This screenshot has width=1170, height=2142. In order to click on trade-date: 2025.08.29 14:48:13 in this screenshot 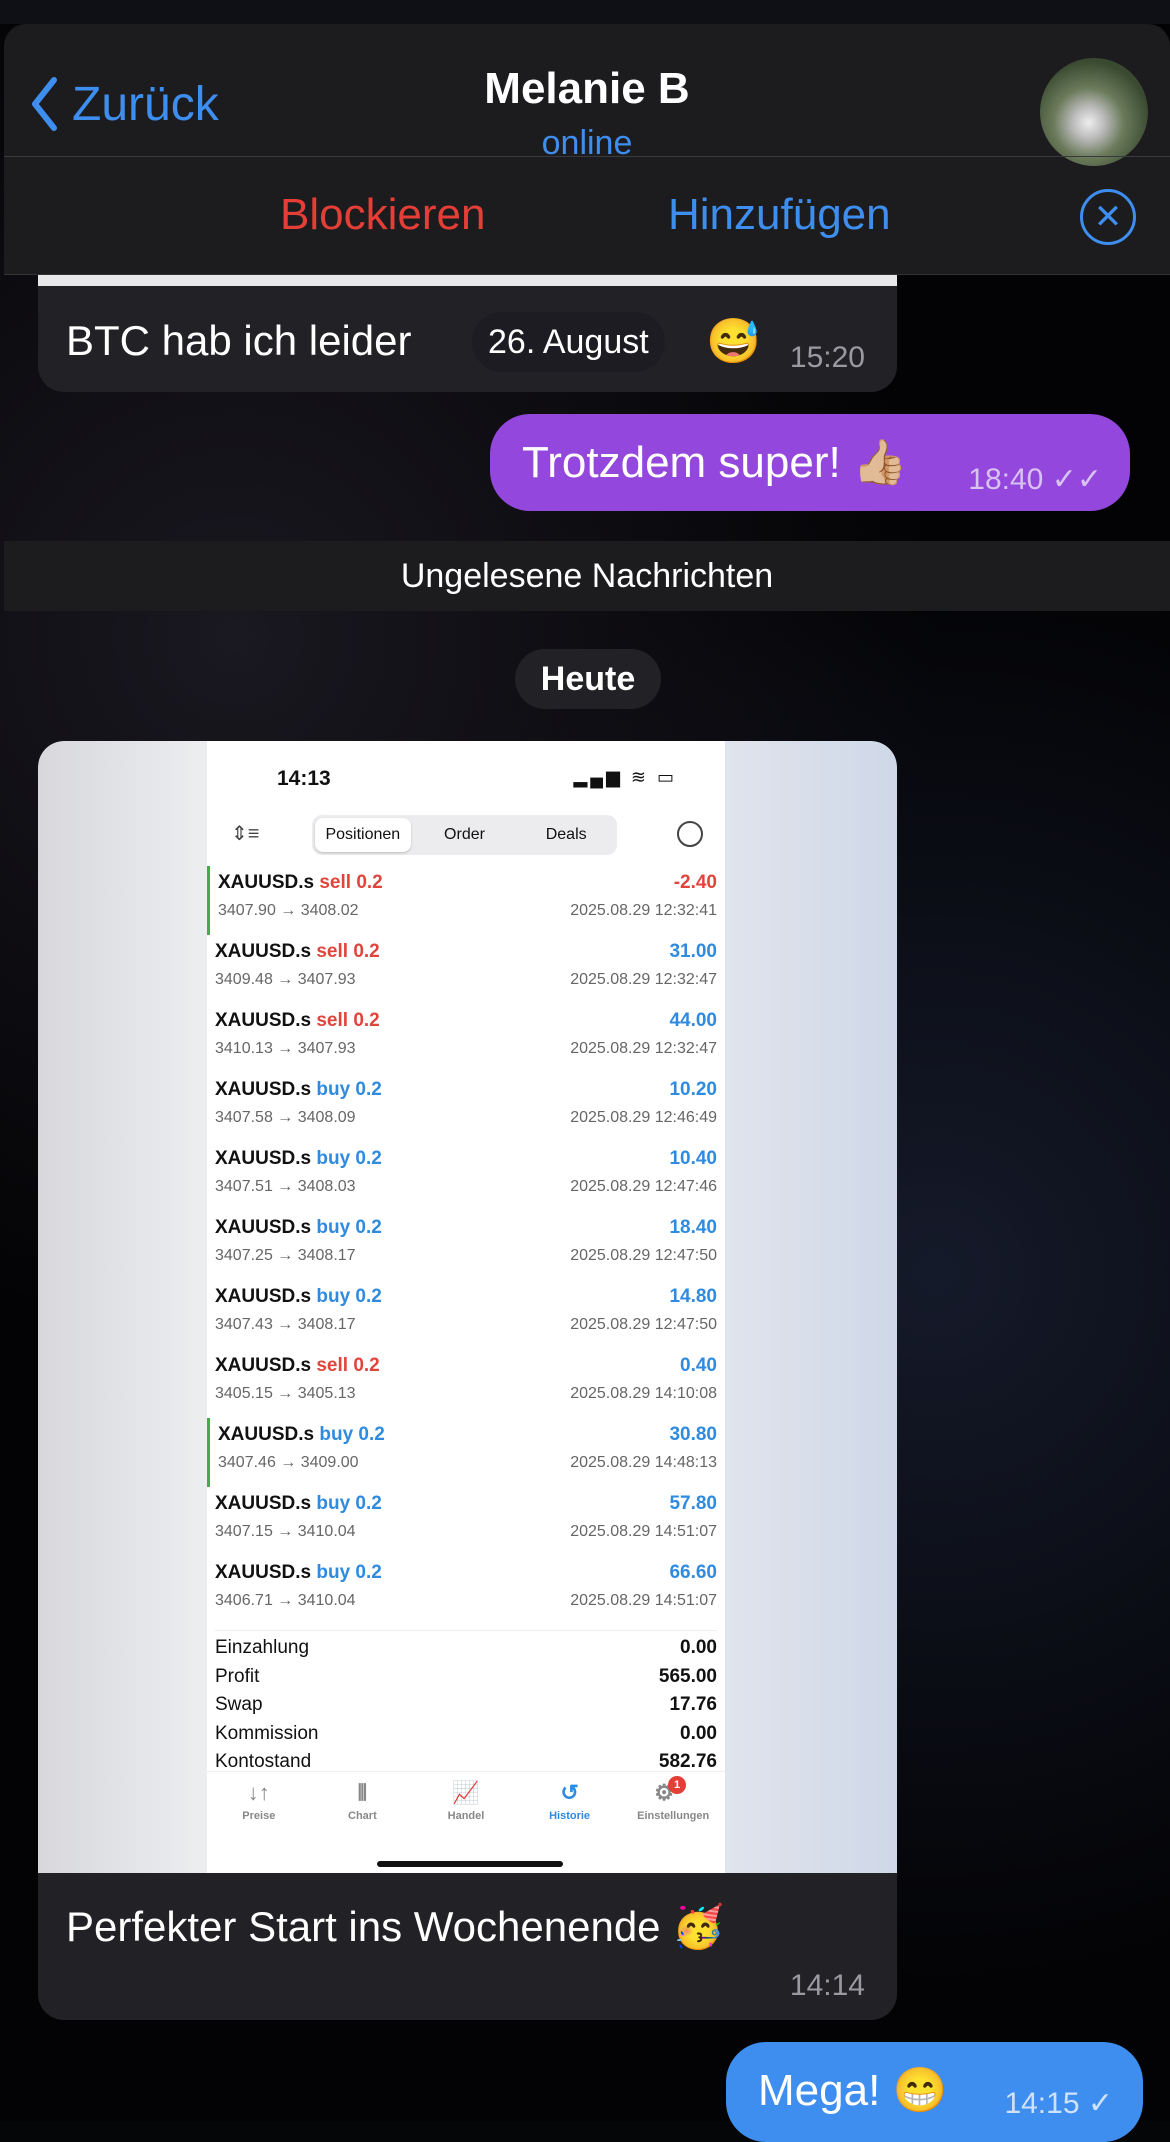, I will do `click(643, 1462)`.